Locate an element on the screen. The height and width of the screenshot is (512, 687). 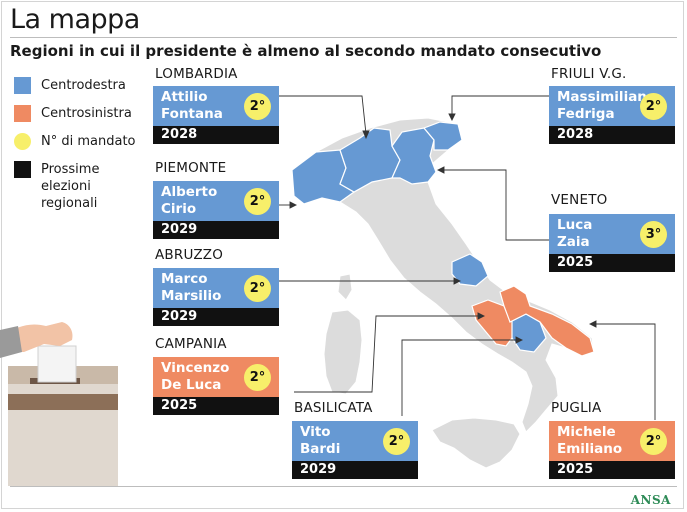
region-friuli is located at coordinates (442, 136).